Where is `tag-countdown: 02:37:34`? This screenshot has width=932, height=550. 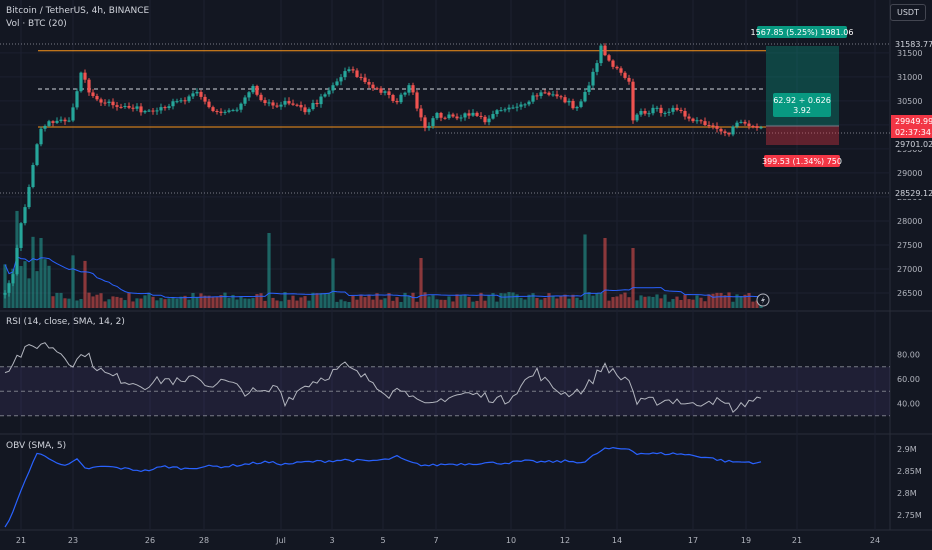
tag-countdown: 02:37:34 is located at coordinates (913, 132).